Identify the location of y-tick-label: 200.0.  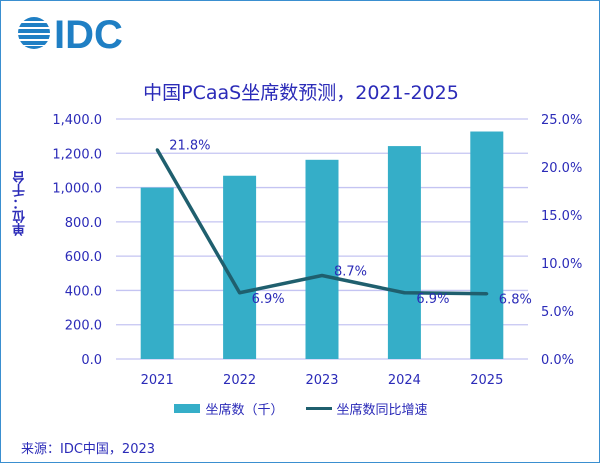
(83, 326).